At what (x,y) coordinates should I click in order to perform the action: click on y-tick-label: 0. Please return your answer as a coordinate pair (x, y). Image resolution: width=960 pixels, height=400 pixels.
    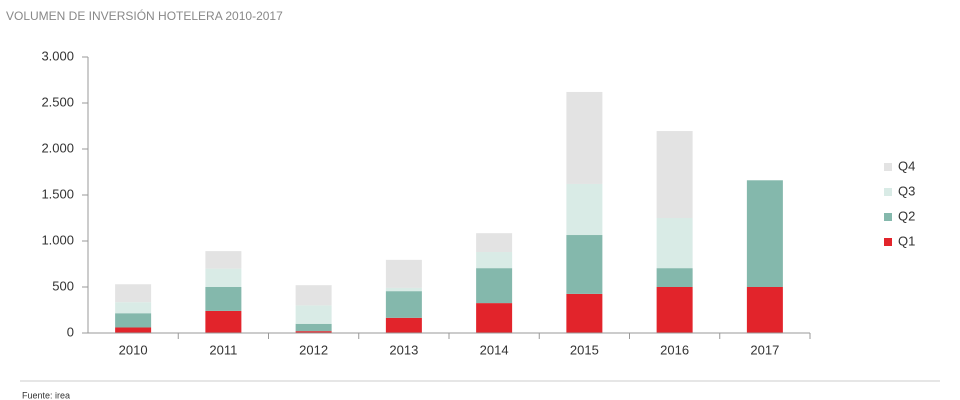
    Looking at the image, I should click on (70, 331).